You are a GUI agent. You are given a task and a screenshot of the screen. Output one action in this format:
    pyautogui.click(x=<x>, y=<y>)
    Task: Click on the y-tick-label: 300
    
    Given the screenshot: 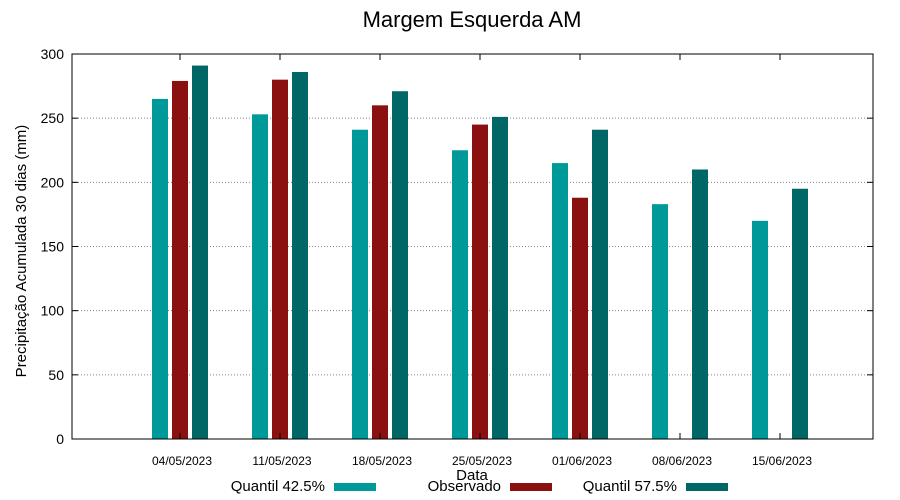 What is the action you would take?
    pyautogui.click(x=53, y=54)
    